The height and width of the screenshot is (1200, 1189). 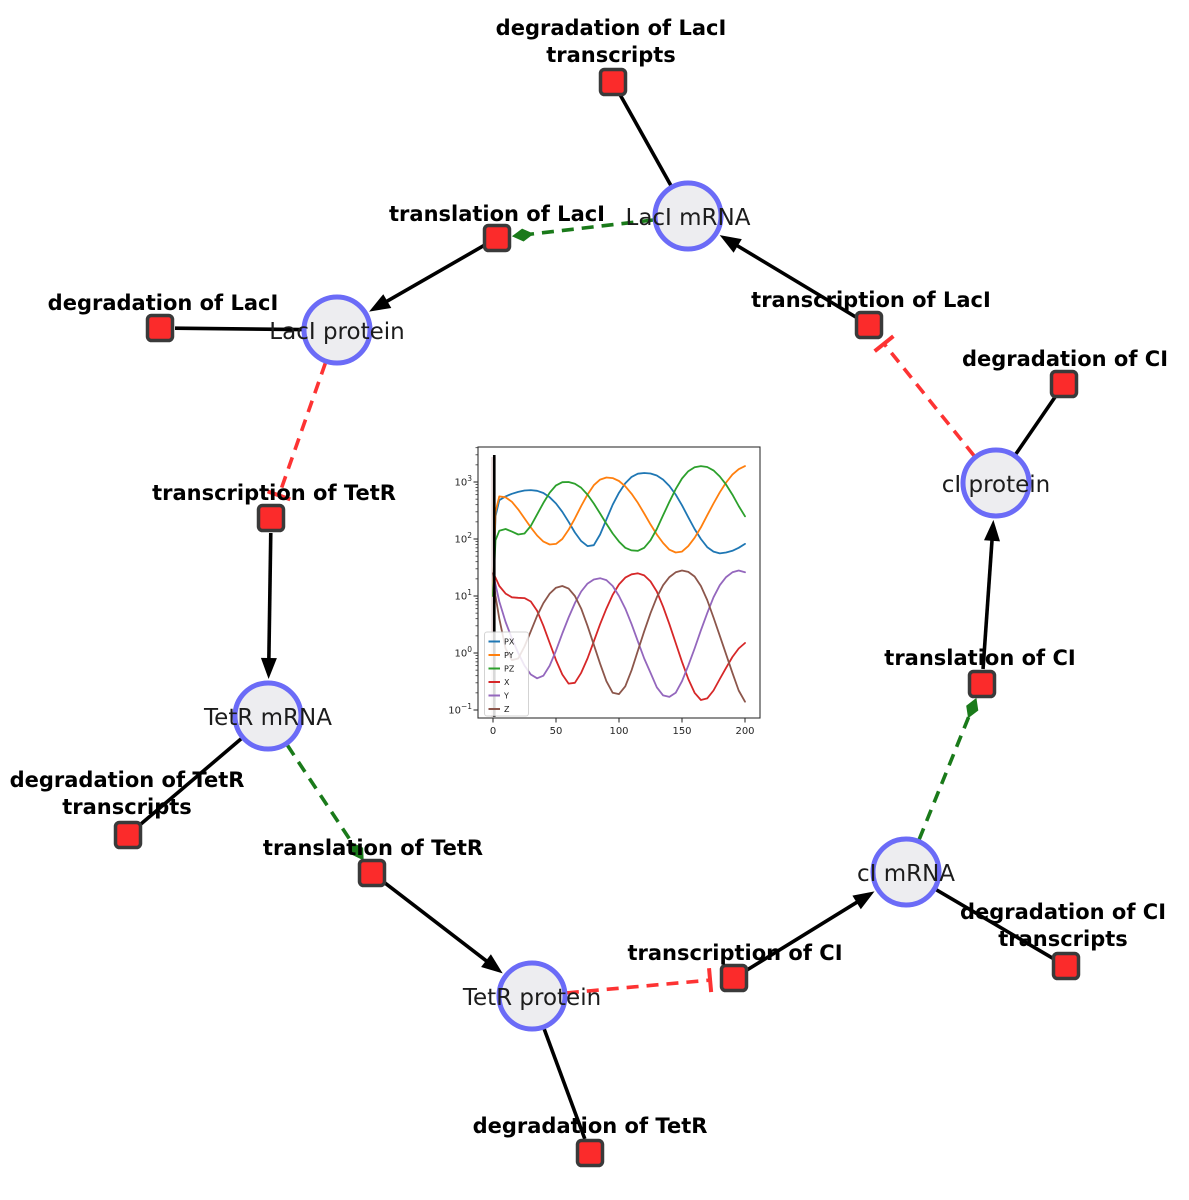 What do you see at coordinates (127, 793) in the screenshot?
I see `reaction-label-deg_tetr_tr: degradation of TetR transcripts` at bounding box center [127, 793].